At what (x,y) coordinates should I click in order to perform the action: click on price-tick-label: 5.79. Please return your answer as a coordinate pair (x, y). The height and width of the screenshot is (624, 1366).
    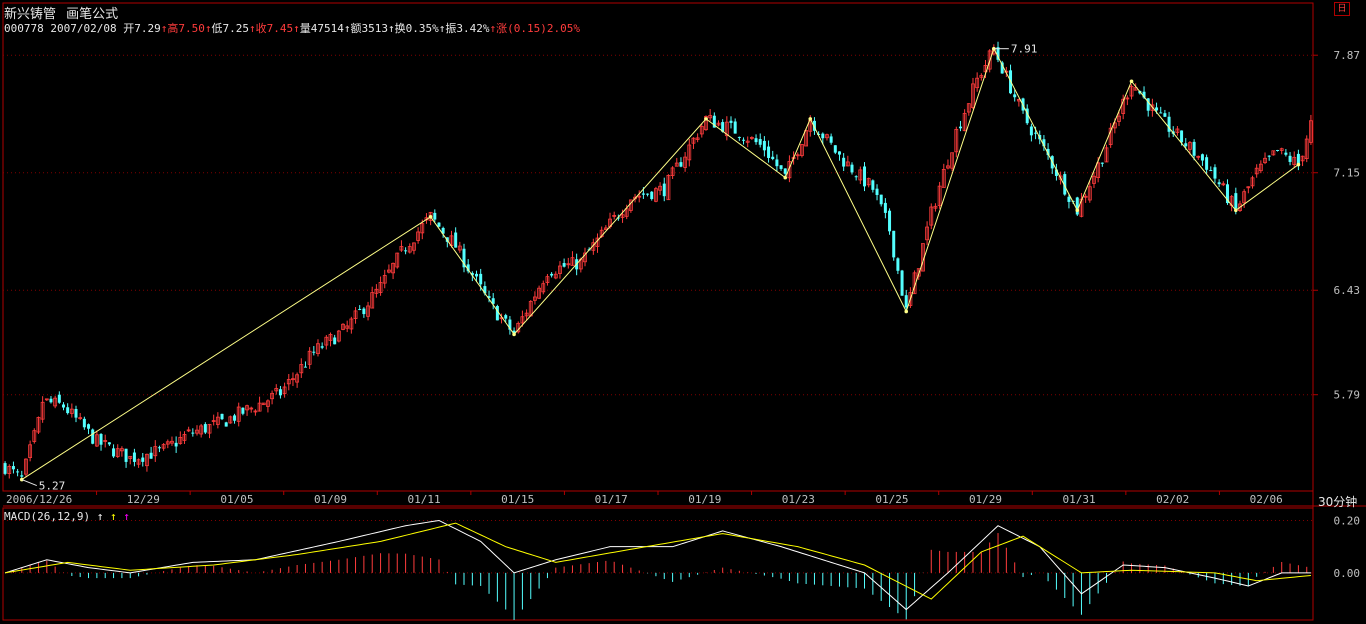
    Looking at the image, I should click on (1347, 395).